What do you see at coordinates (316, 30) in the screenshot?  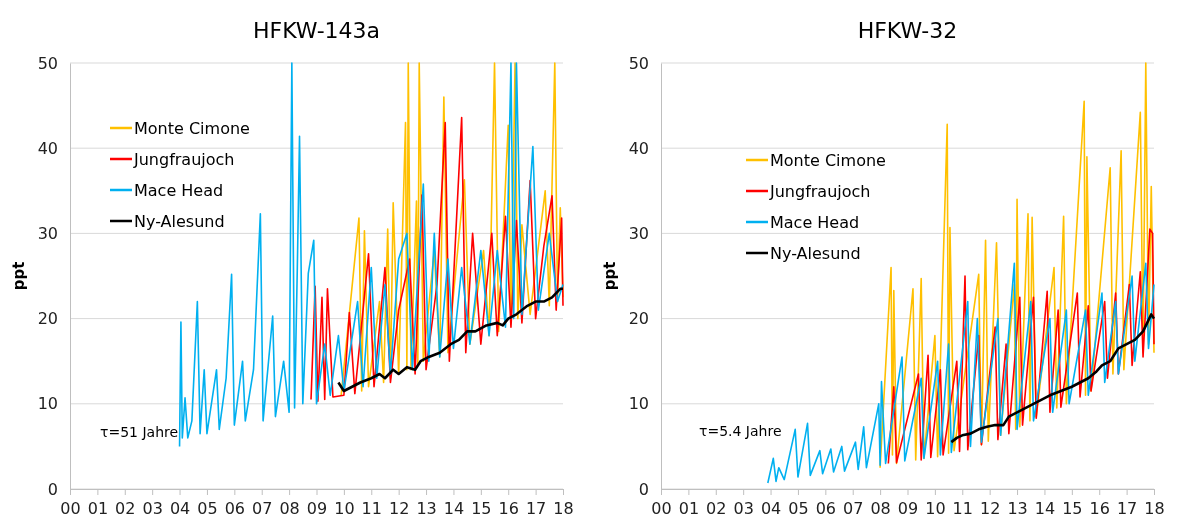 I see `chart-title: HFKW-143a` at bounding box center [316, 30].